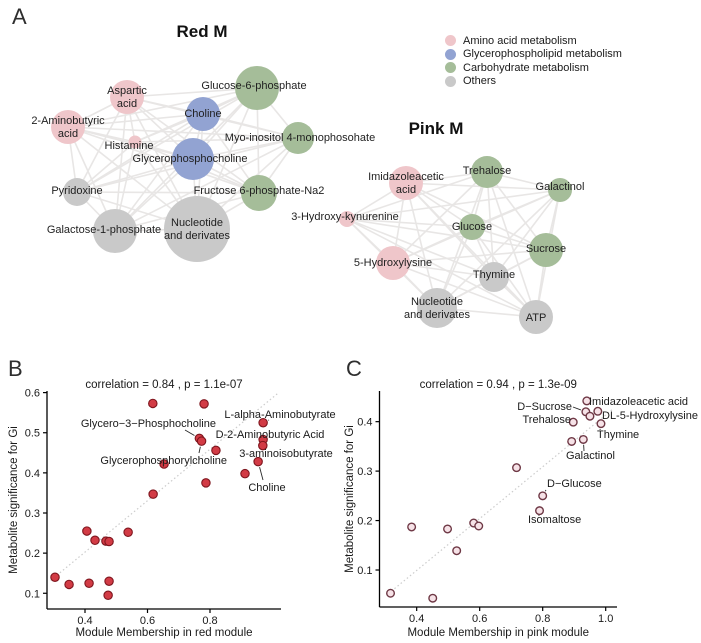  I want to click on node-label-galactinol: Galactinol, so click(560, 187).